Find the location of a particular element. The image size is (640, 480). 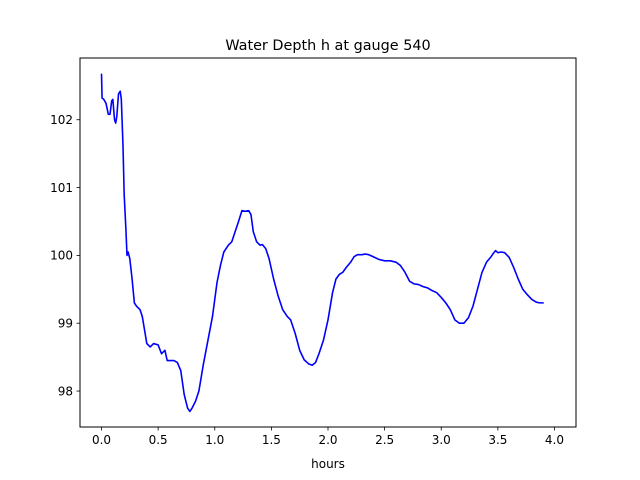

x-axis-label: hours is located at coordinates (328, 464).